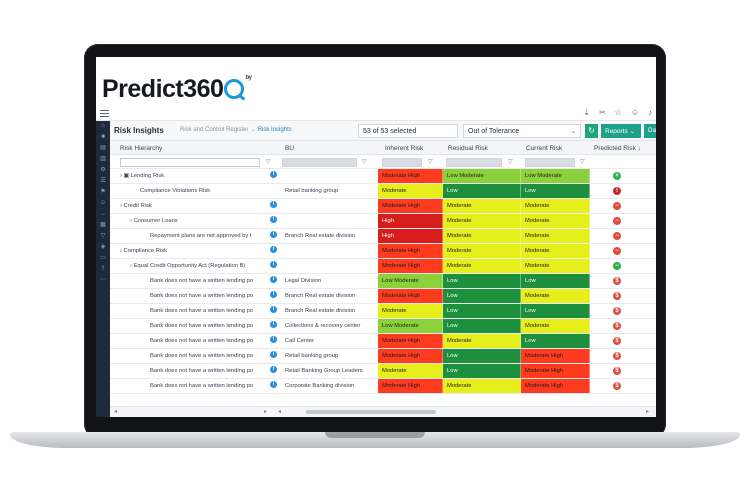 This screenshot has height=500, width=750. Describe the element at coordinates (144, 251) in the screenshot. I see `risk-hierarchy-cell: › Compliance Risk` at that location.